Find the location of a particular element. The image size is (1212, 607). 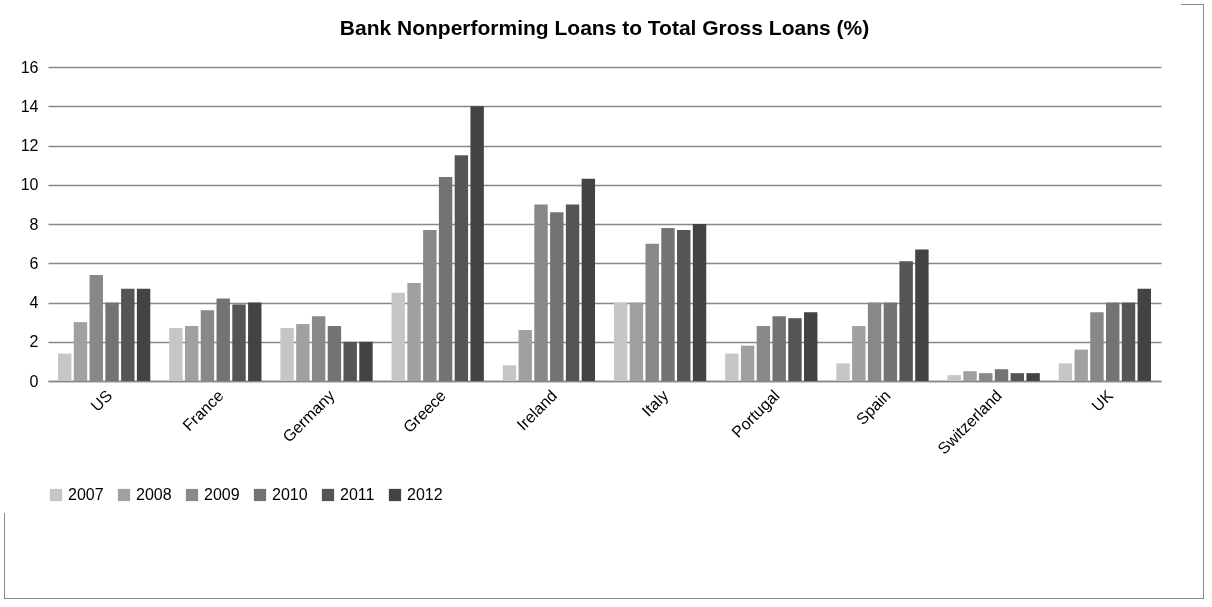

legend-label: 2007 is located at coordinates (86, 494).